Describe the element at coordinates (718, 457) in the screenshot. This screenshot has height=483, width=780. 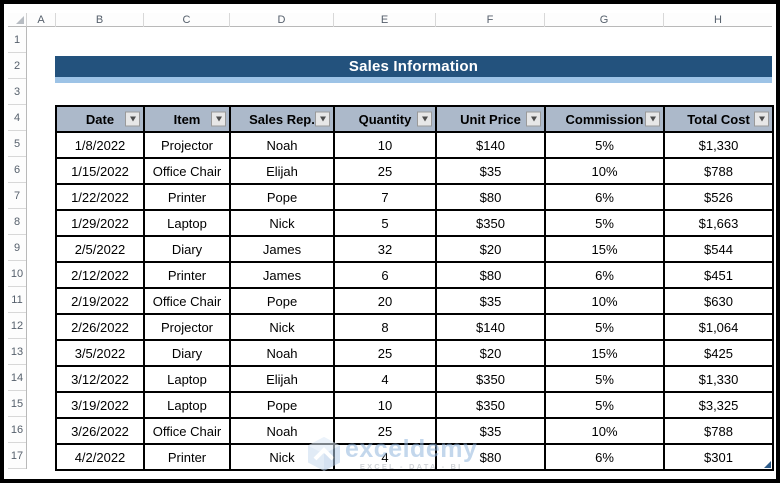
I see `cell: $301` at that location.